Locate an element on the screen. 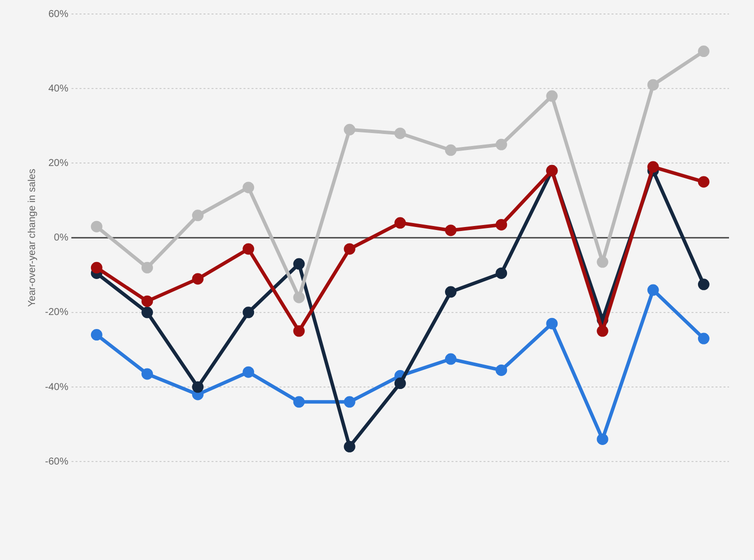  y-tick-label: -60% is located at coordinates (56, 462).